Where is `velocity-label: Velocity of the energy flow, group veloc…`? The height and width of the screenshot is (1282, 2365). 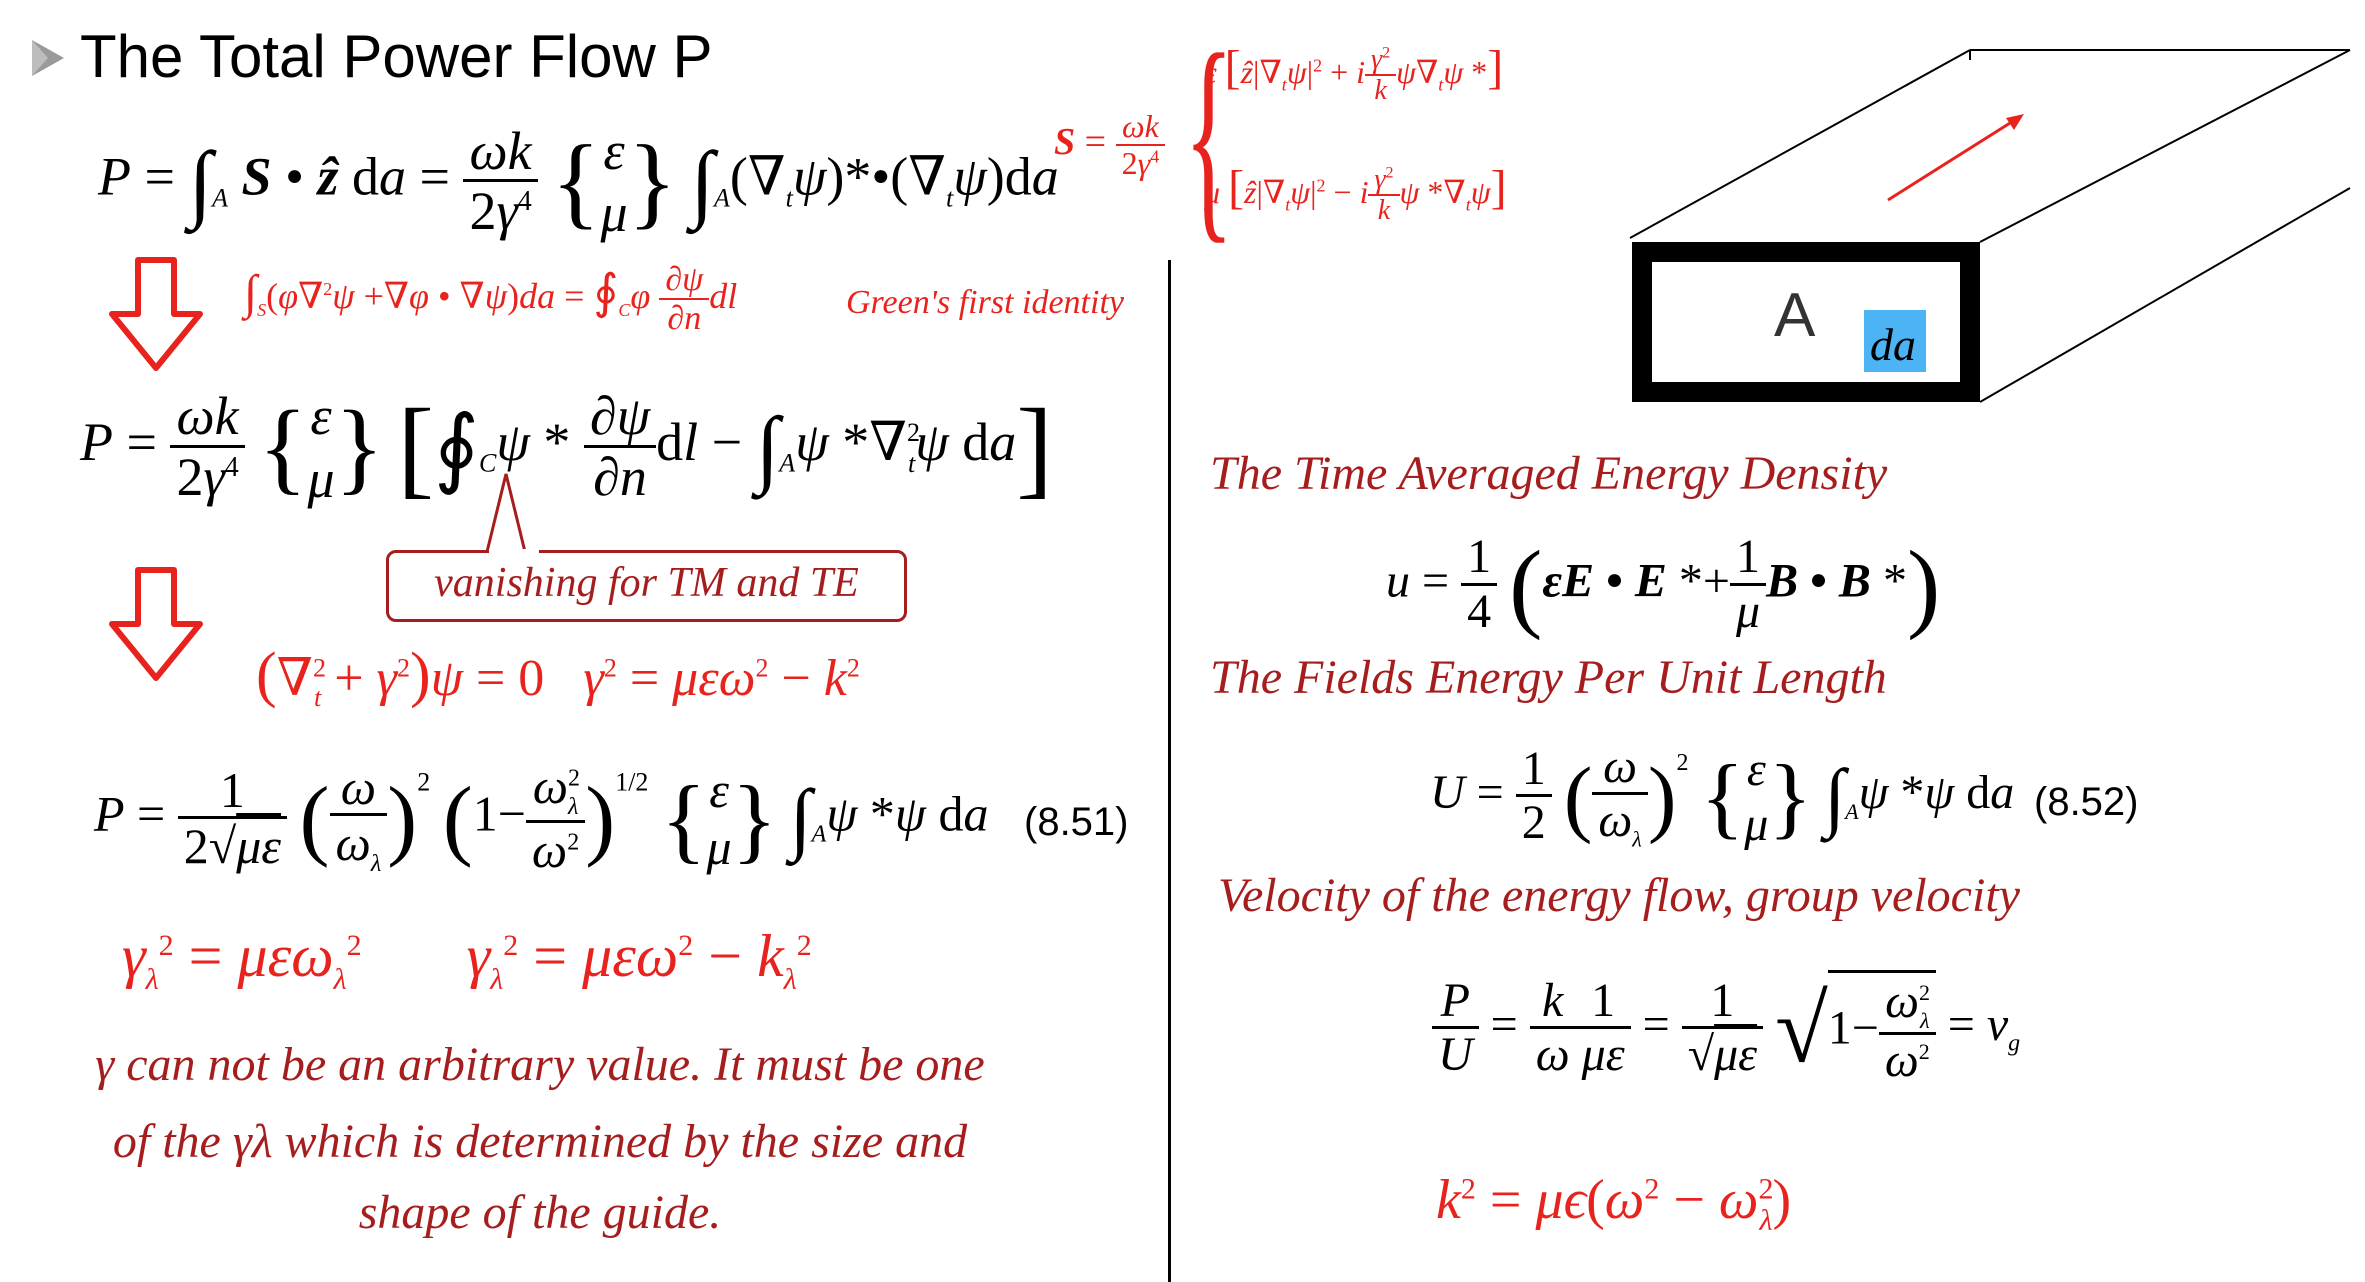 velocity-label: Velocity of the energy flow, group veloc… is located at coordinates (1619, 895).